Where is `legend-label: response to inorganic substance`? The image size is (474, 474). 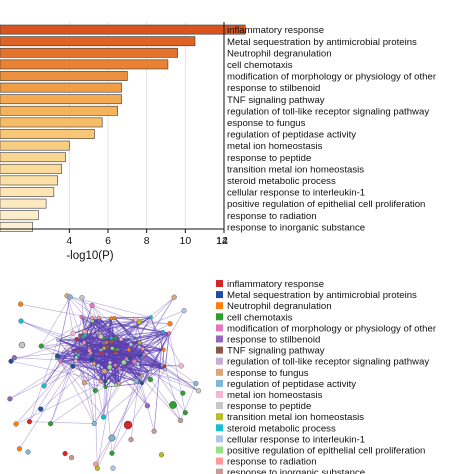 legend-label: response to inorganic substance is located at coordinates (296, 471).